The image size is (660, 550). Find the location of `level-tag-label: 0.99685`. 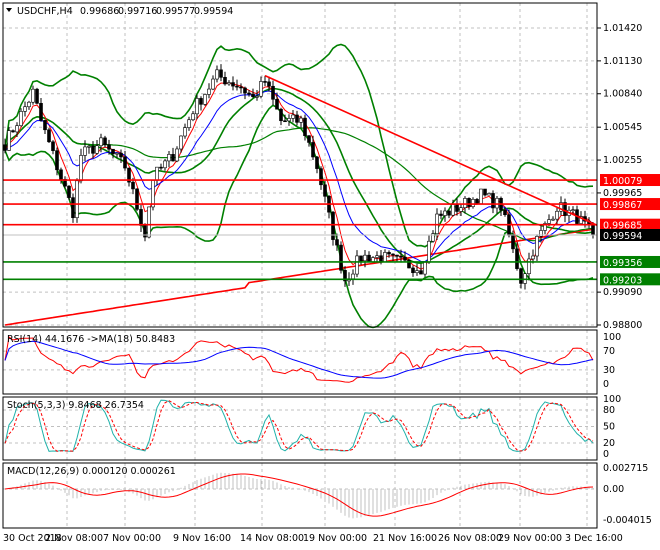

level-tag-label: 0.99685 is located at coordinates (622, 226).